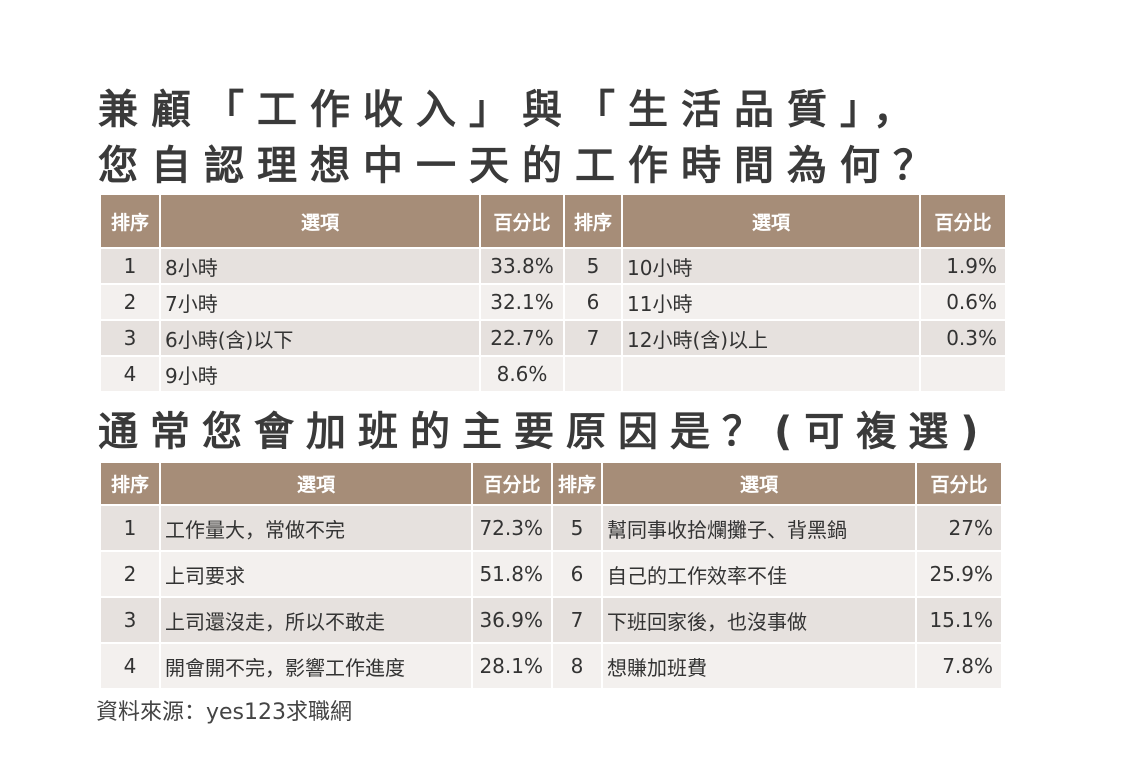 The width and height of the screenshot is (1138, 759). What do you see at coordinates (522, 266) in the screenshot?
I see `percent-cell: 33.8%` at bounding box center [522, 266].